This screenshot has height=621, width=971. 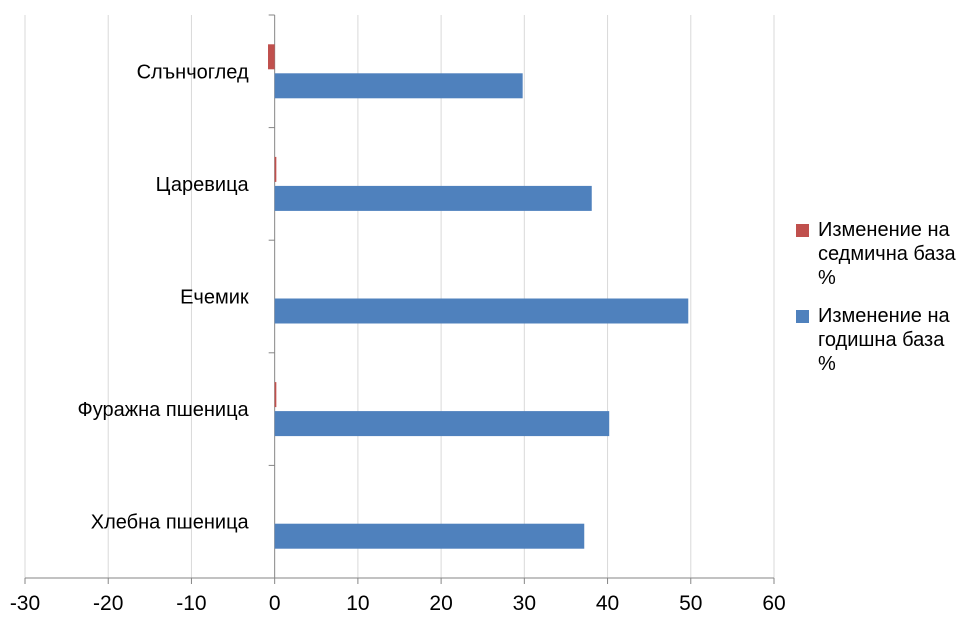 What do you see at coordinates (357, 603) in the screenshot?
I see `x-tick-label-4: 10` at bounding box center [357, 603].